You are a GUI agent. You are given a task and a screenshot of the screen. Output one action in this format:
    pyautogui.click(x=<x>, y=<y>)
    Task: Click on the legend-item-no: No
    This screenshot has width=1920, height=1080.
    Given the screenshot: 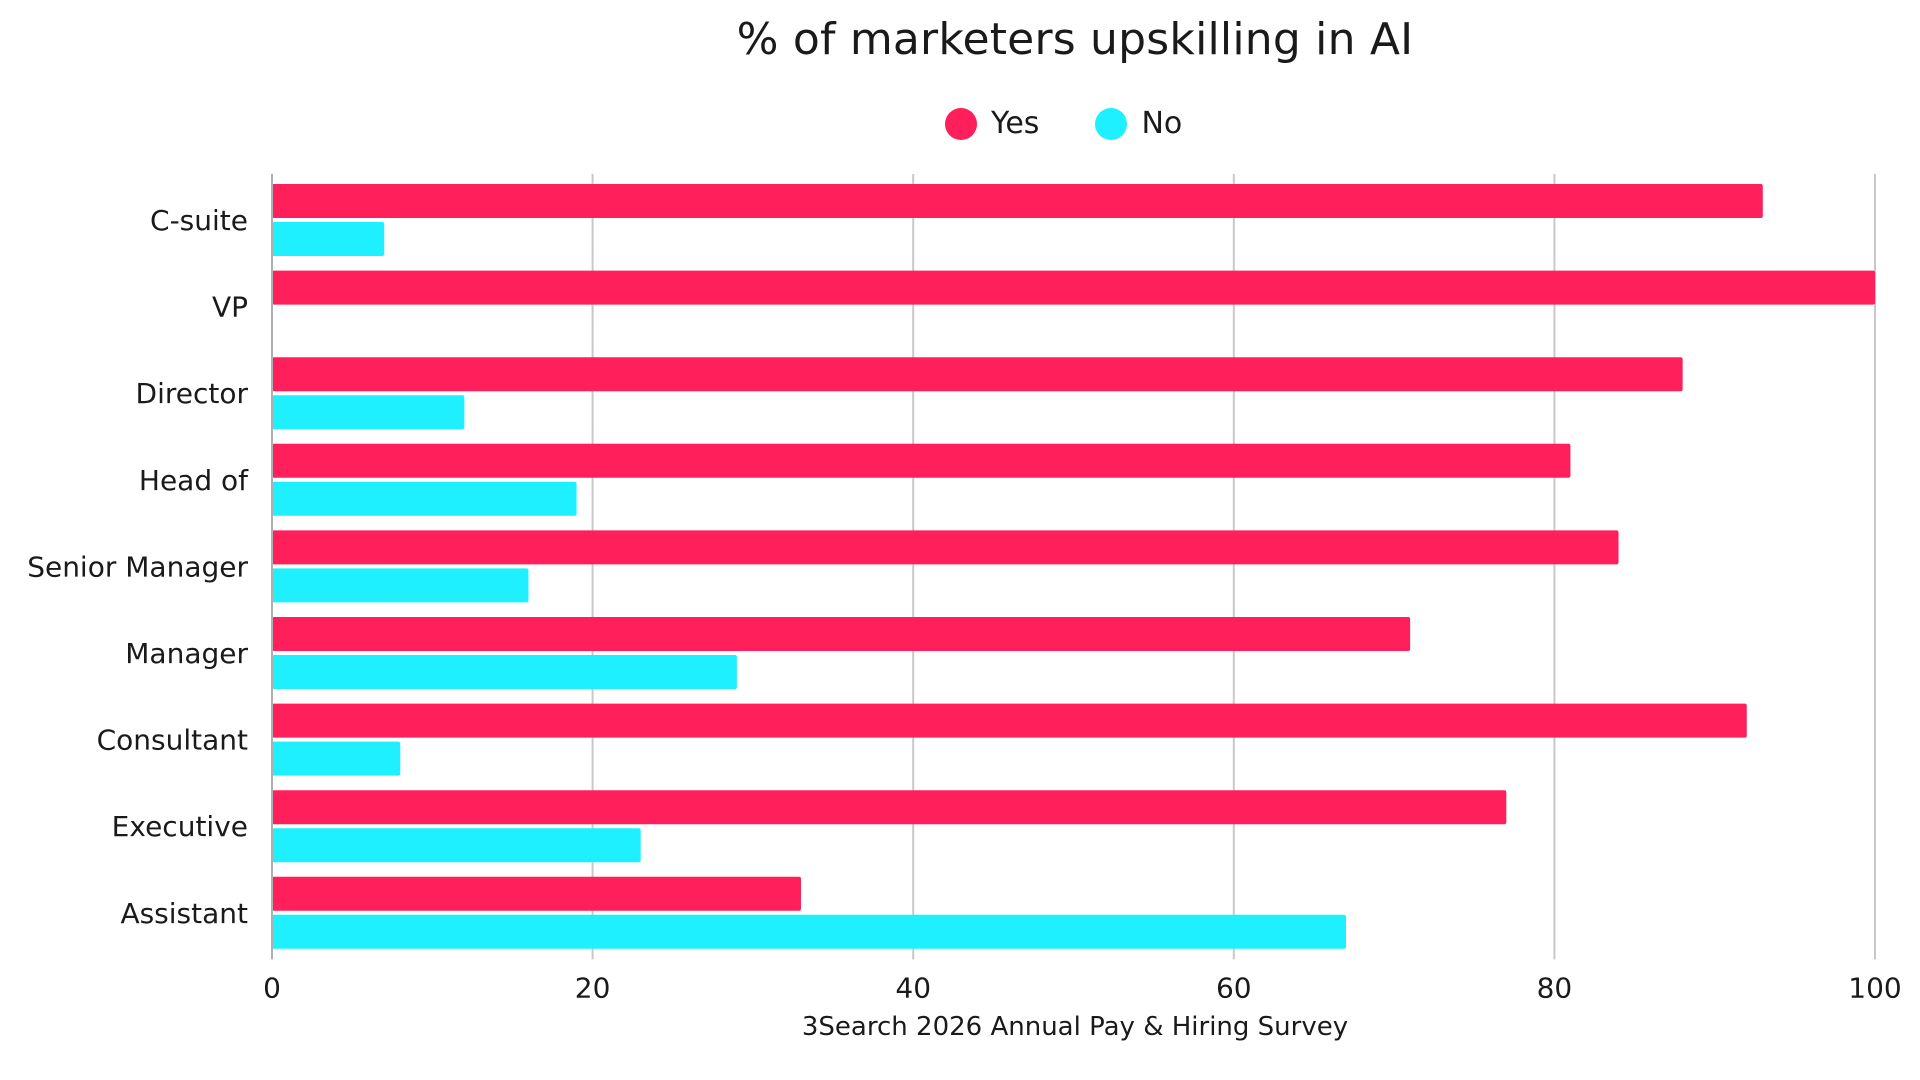 What is the action you would take?
    pyautogui.click(x=1138, y=123)
    